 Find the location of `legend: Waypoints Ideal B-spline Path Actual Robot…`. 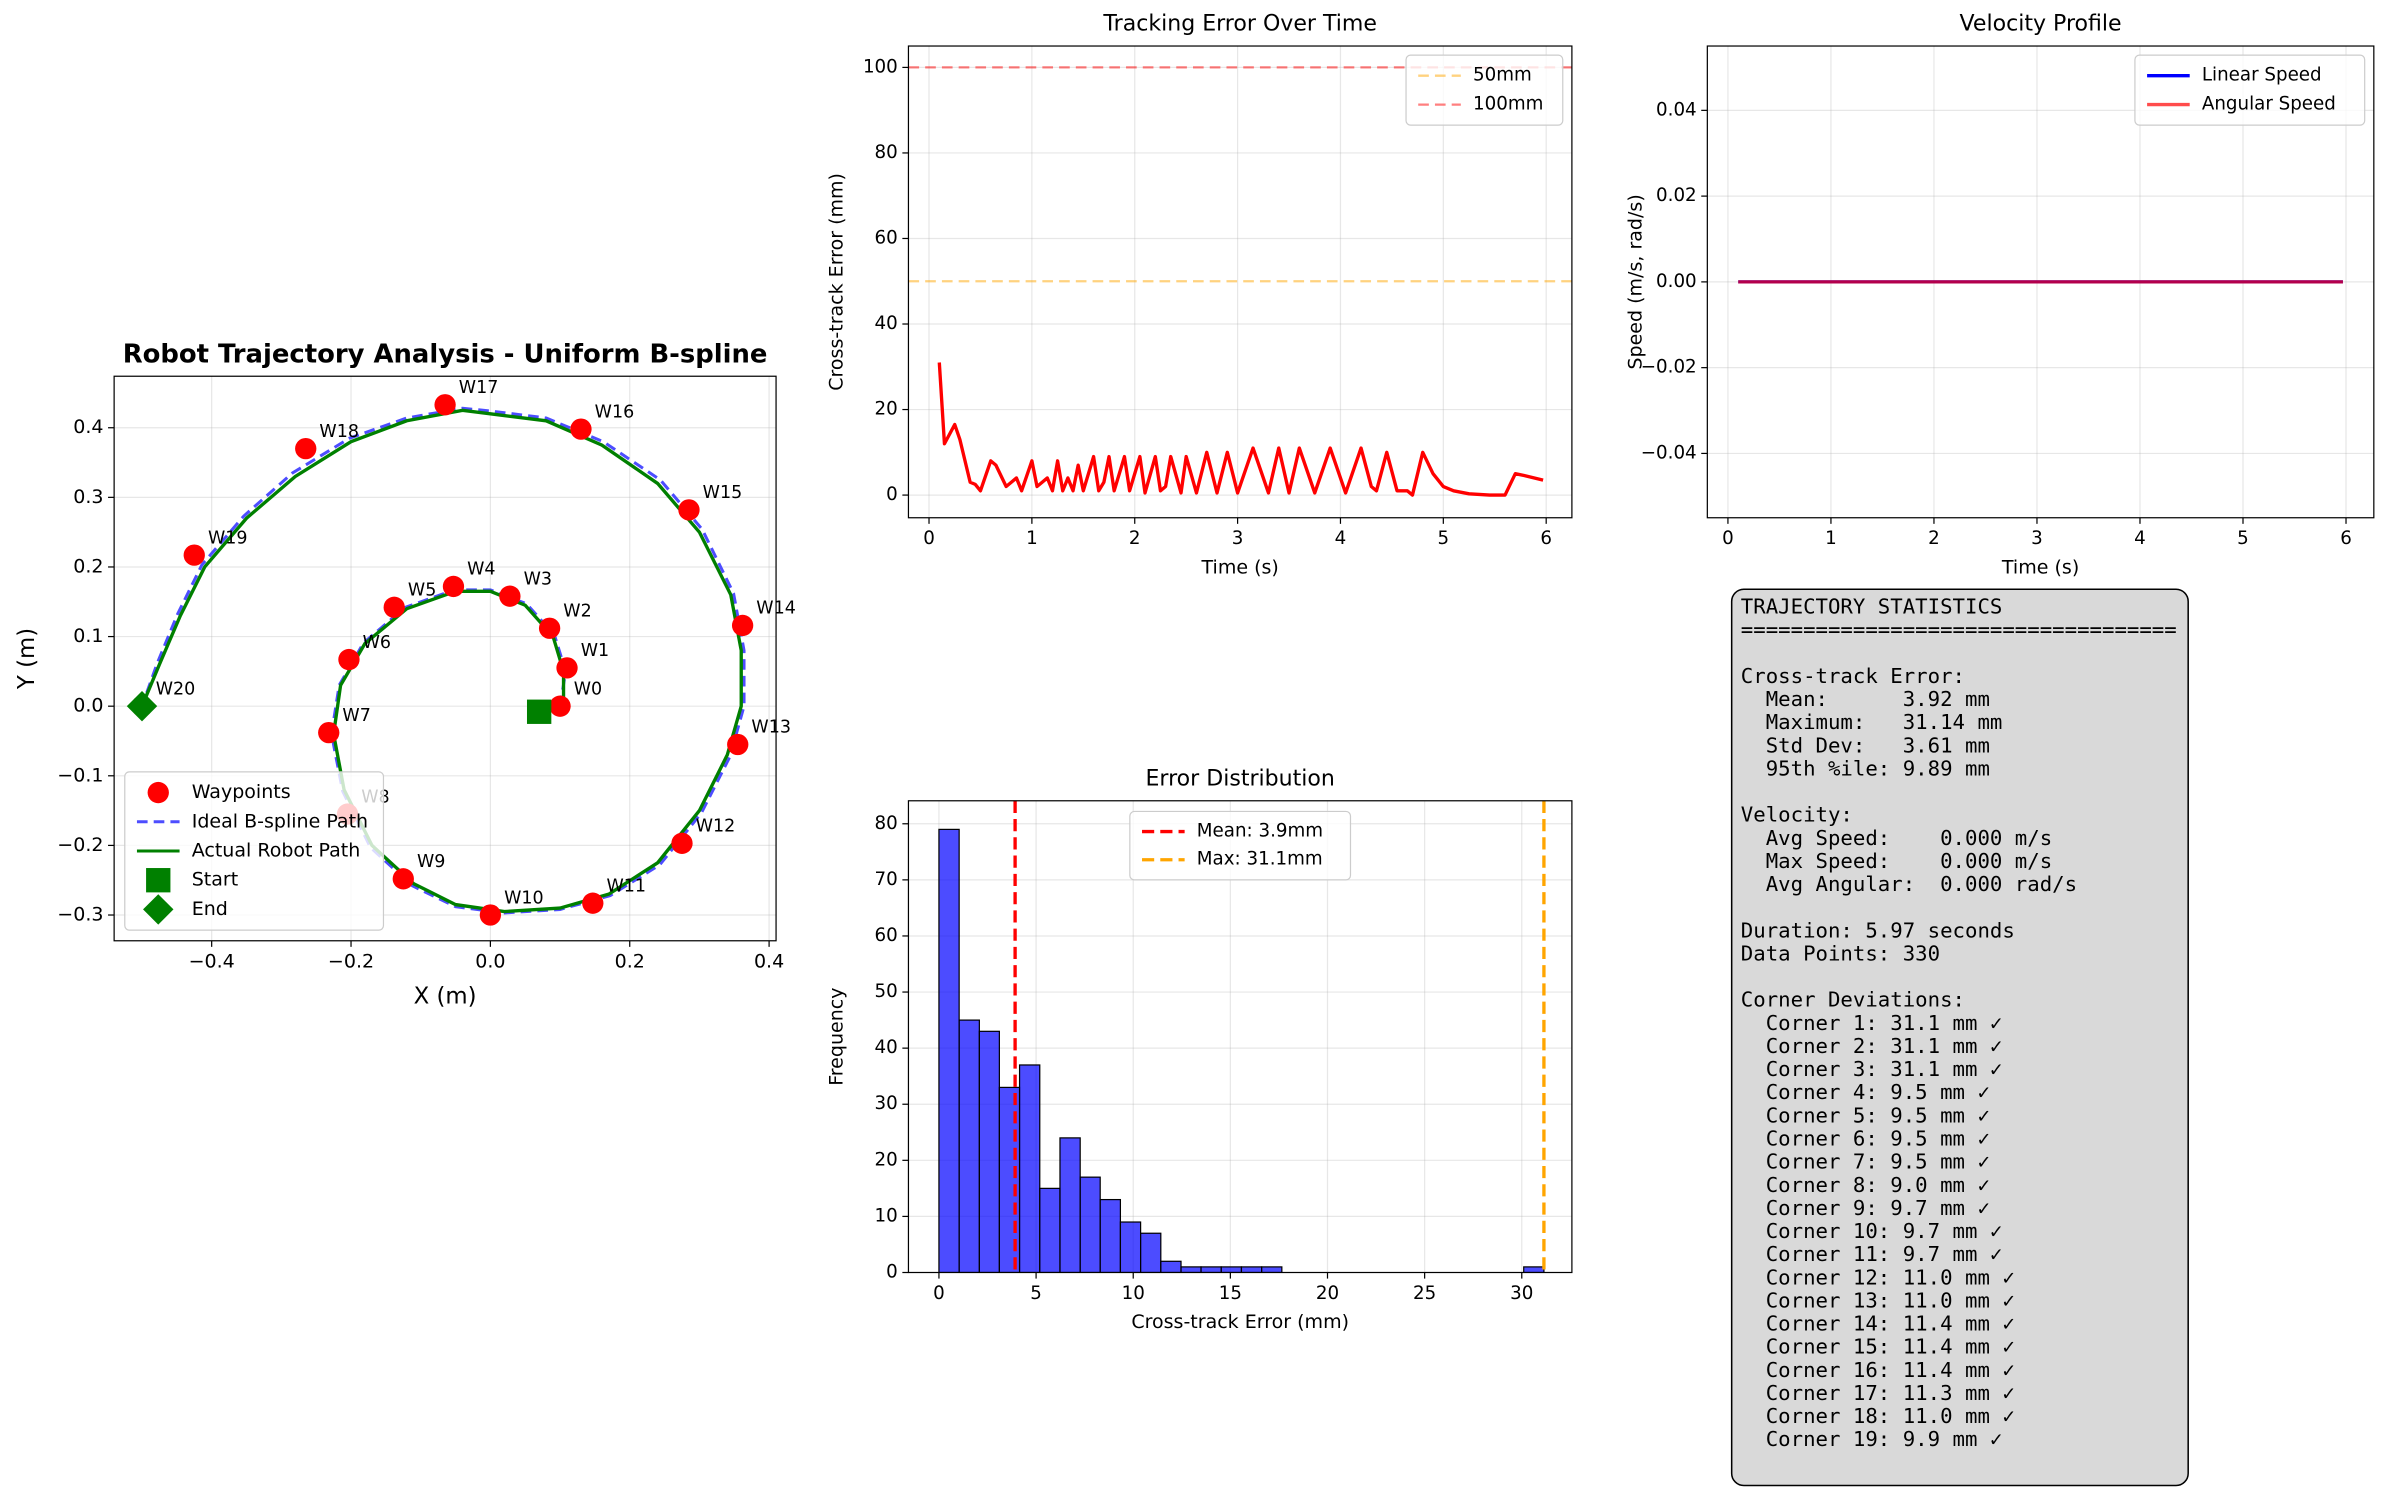

legend: Waypoints Ideal B-spline Path Actual Robot… is located at coordinates (254, 851).